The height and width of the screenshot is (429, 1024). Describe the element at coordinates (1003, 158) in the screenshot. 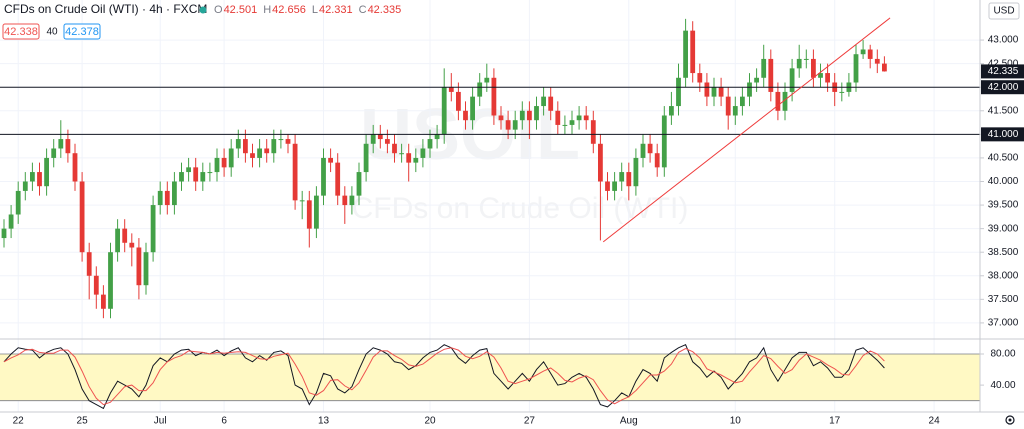

I see `y-tick-label: 40.500` at that location.